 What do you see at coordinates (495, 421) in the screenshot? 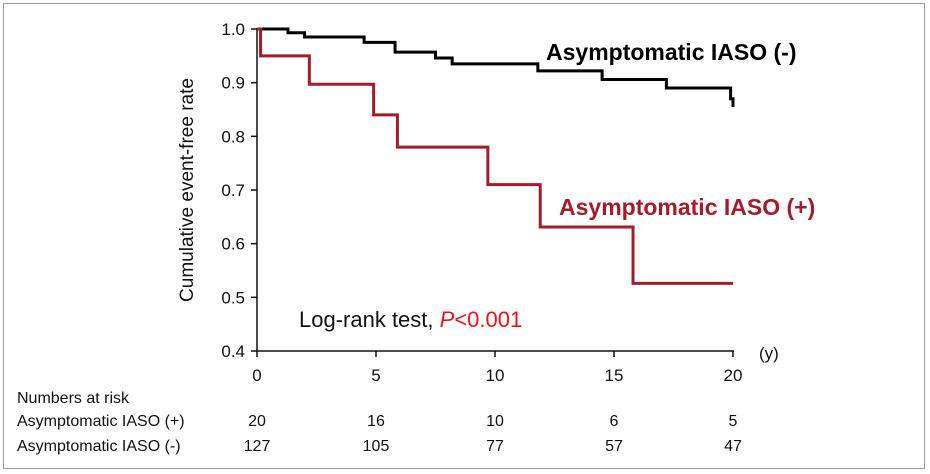
I see `risk-count: 10` at bounding box center [495, 421].